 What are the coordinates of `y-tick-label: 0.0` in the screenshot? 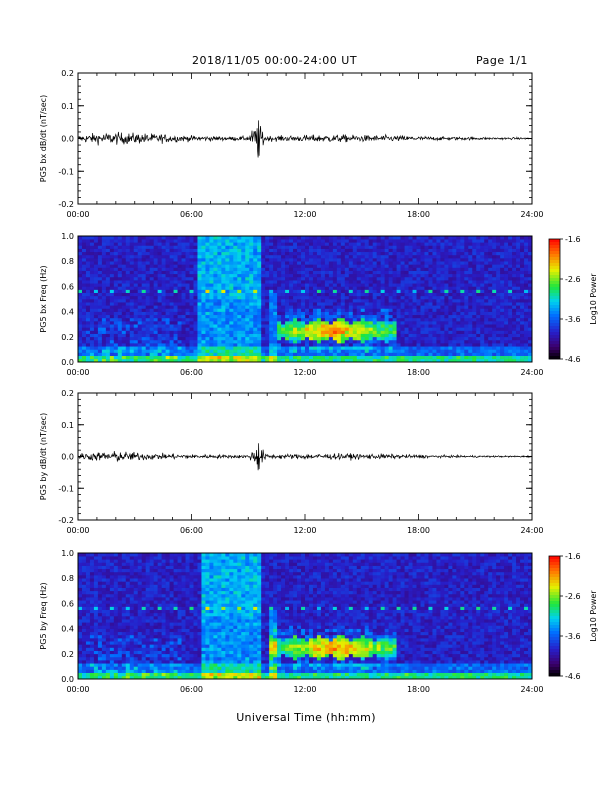 It's located at (67, 139).